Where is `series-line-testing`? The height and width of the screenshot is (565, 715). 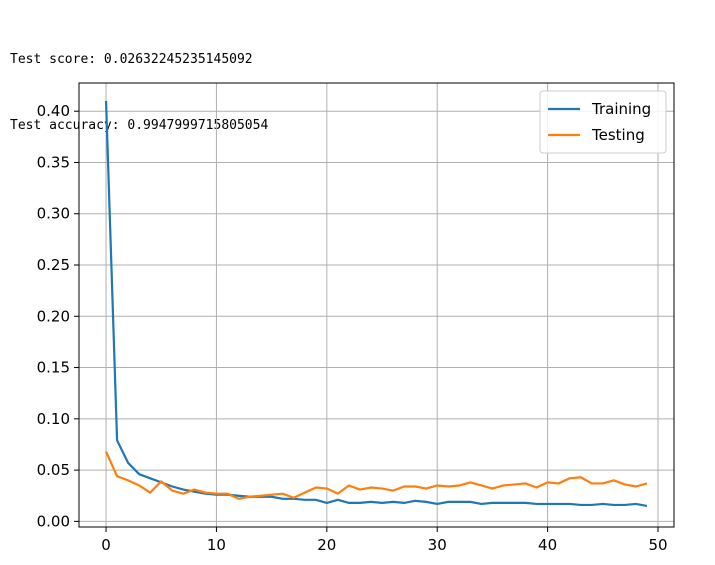
series-line-testing is located at coordinates (376, 475).